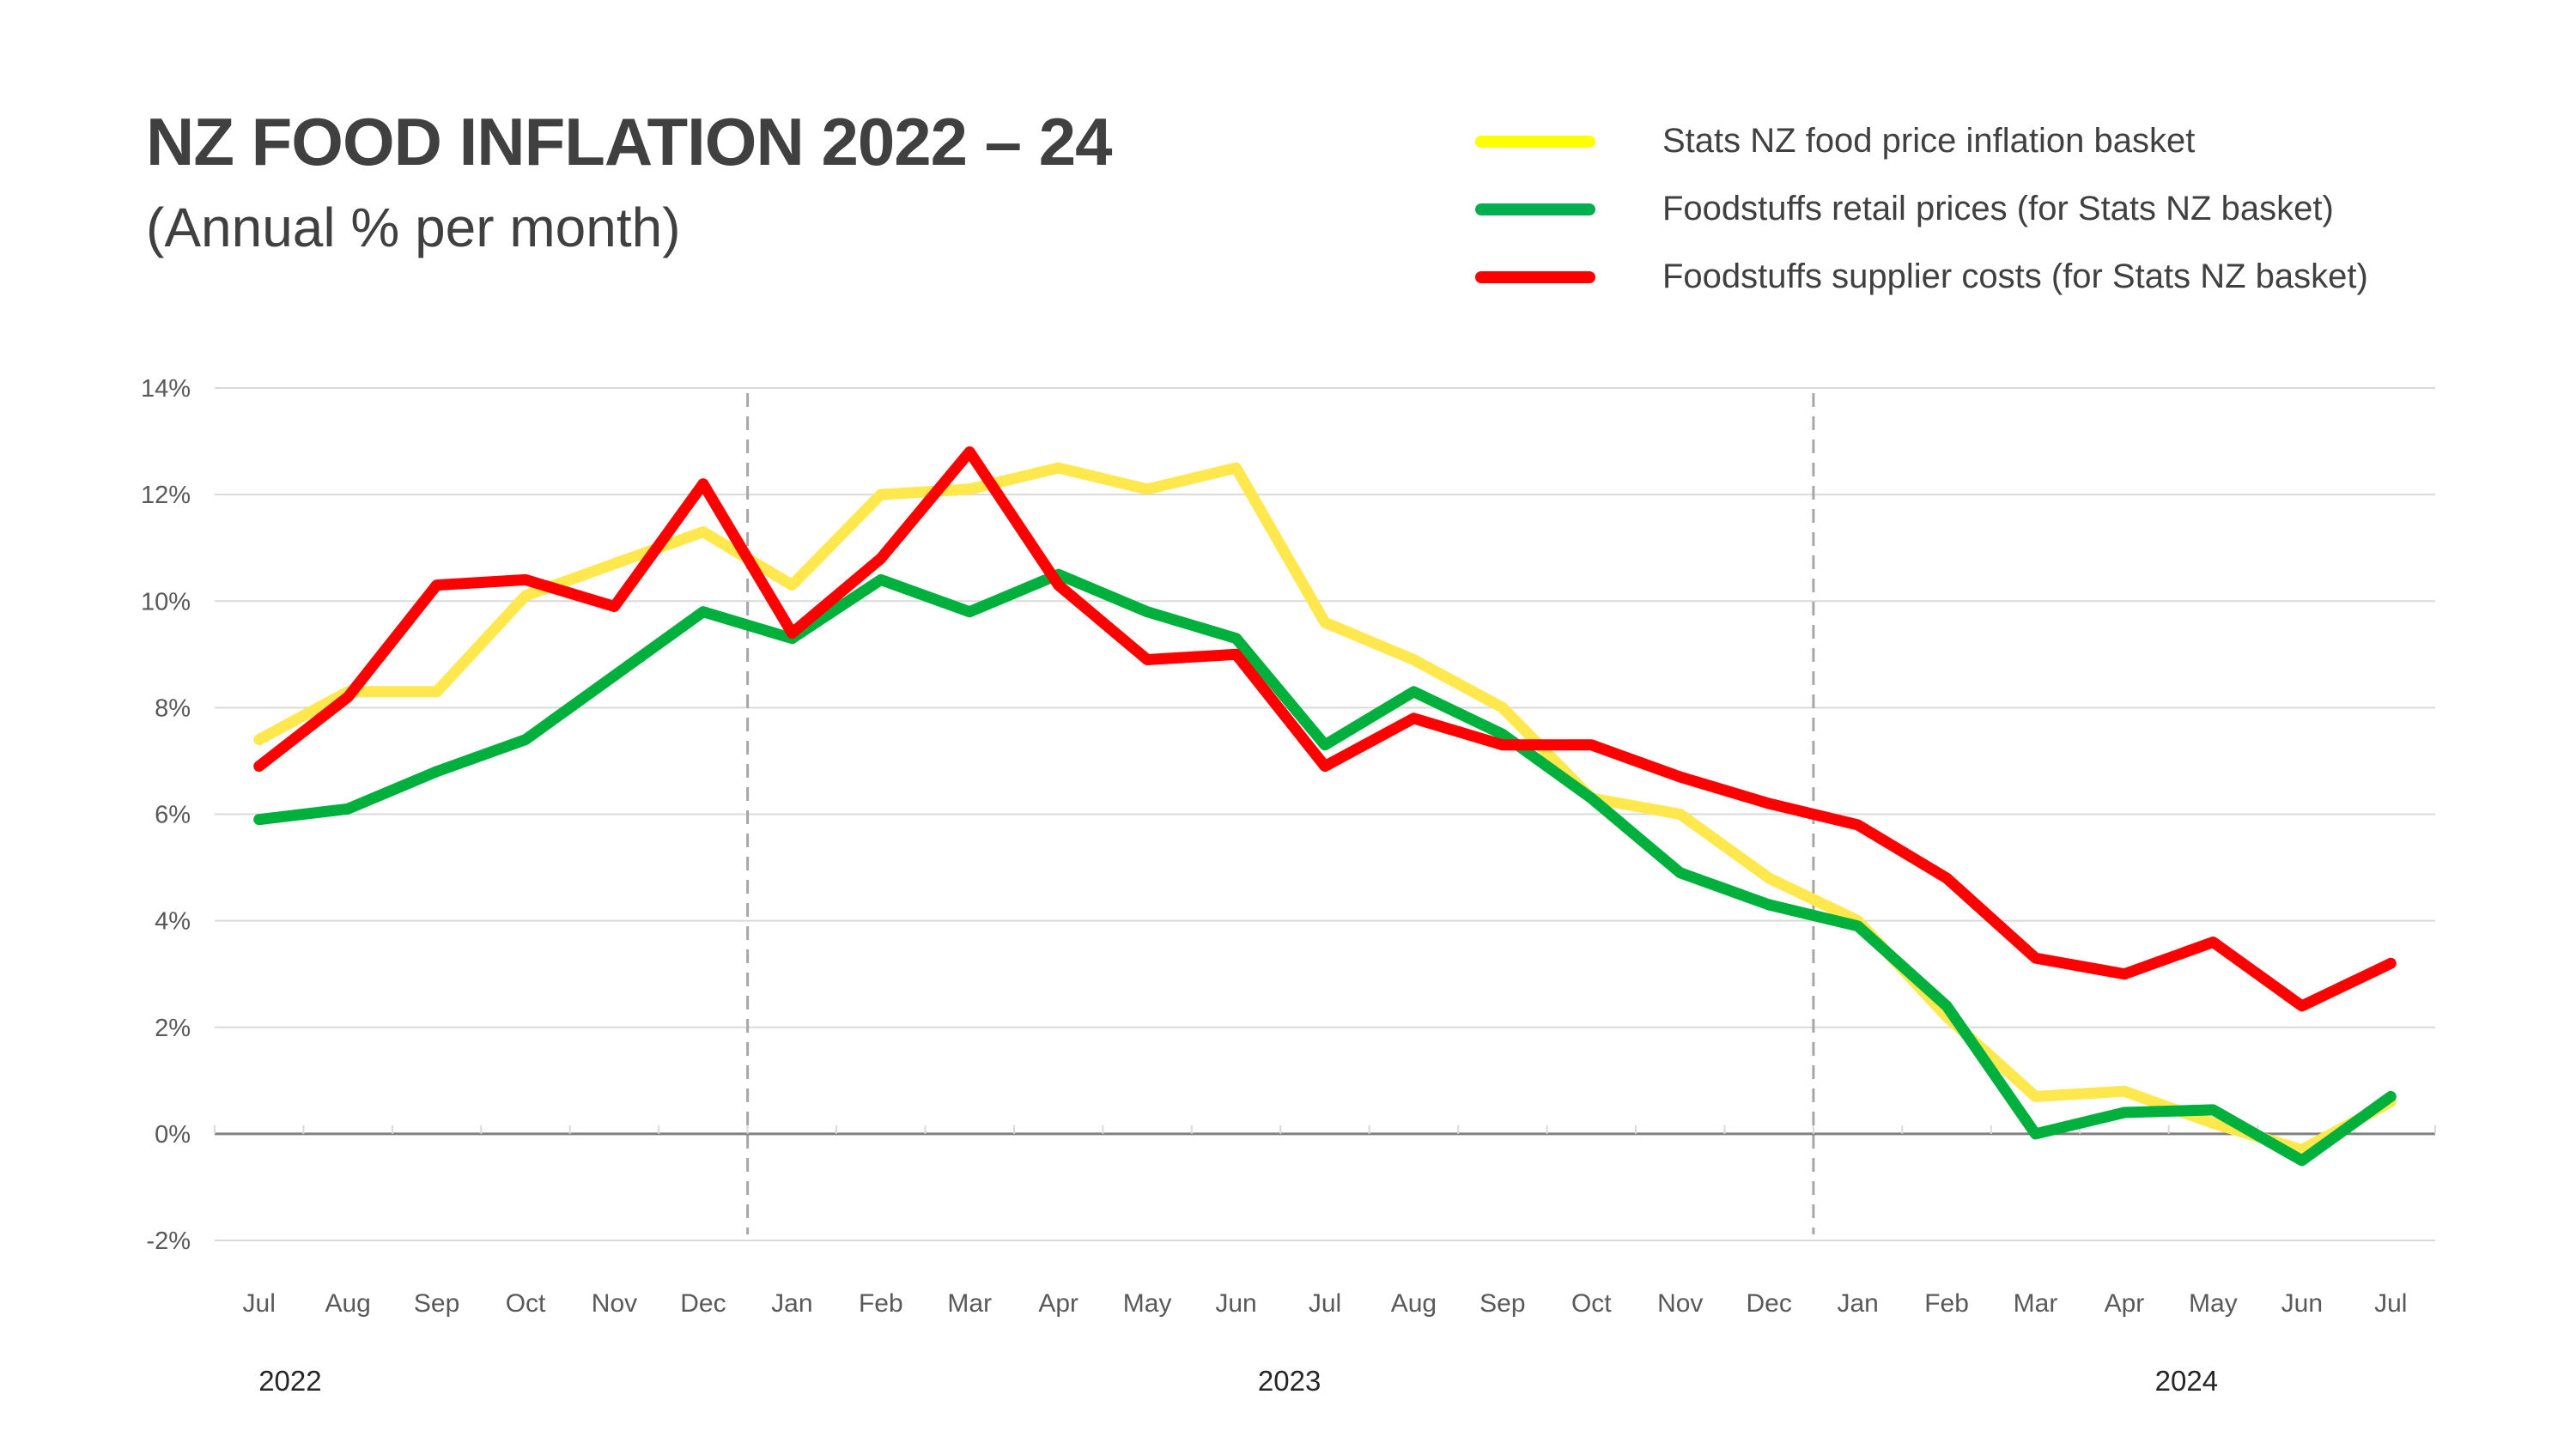 This screenshot has width=2576, height=1449. What do you see at coordinates (173, 1028) in the screenshot?
I see `y-tick-label: 2%` at bounding box center [173, 1028].